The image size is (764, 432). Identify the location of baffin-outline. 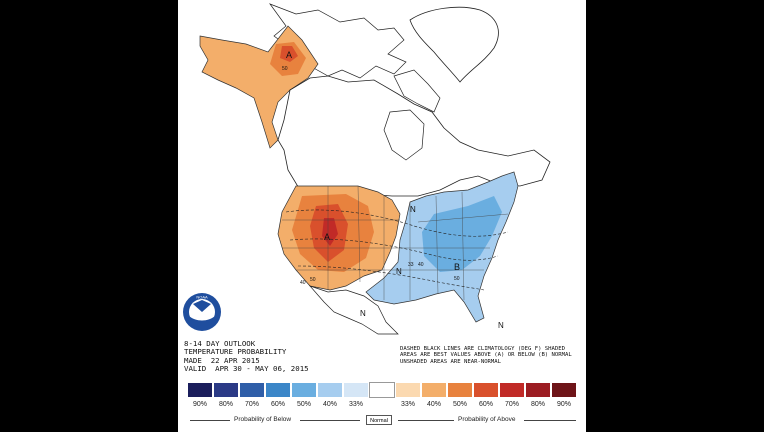
(417, 91).